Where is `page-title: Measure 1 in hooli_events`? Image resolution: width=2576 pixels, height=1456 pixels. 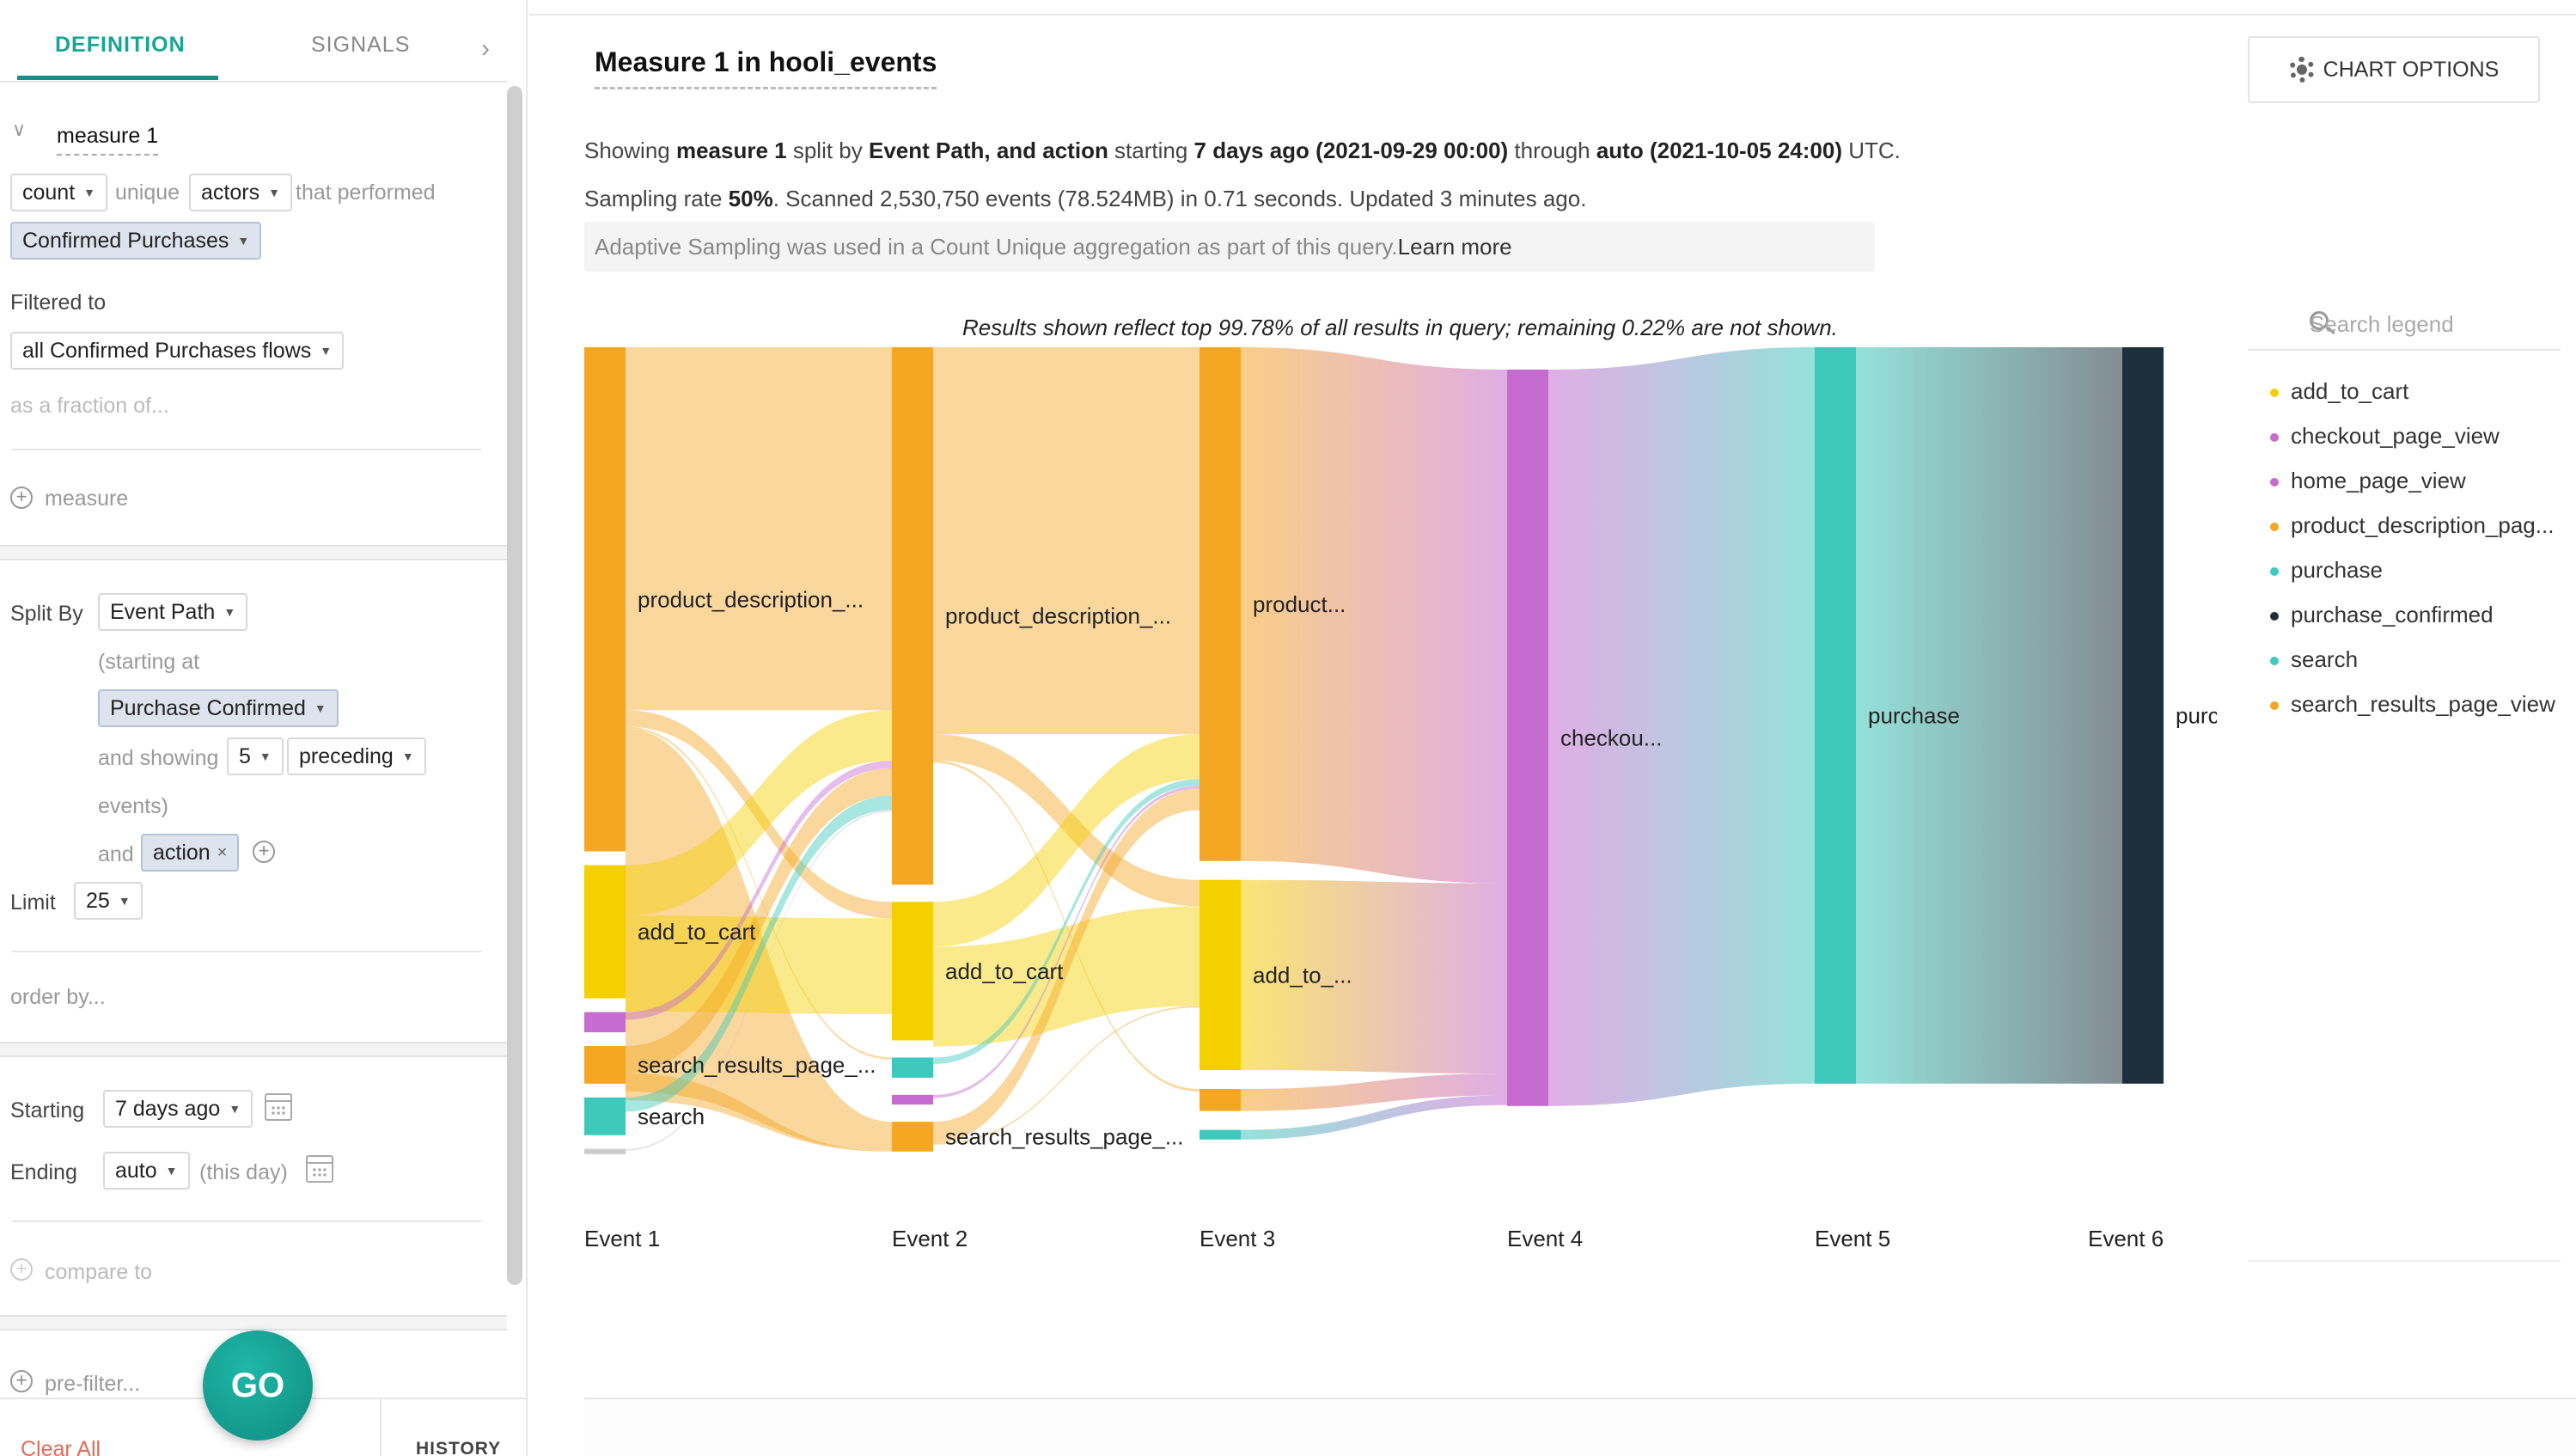 page-title: Measure 1 in hooli_events is located at coordinates (766, 68).